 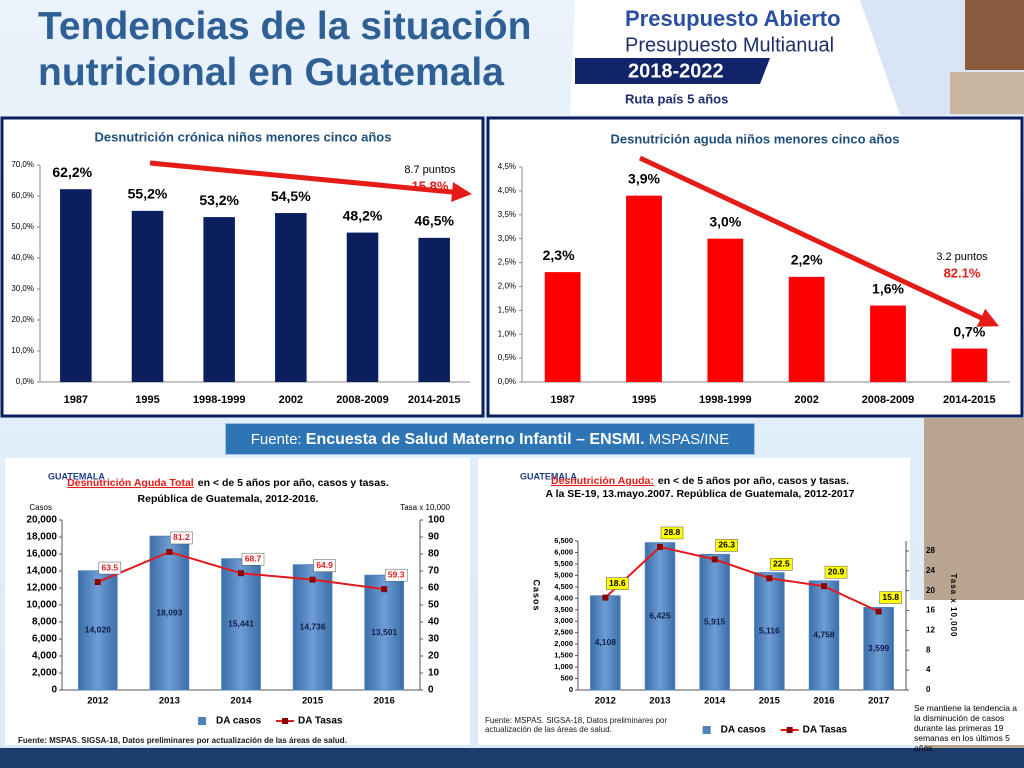 I want to click on y2-tick-label: 28, so click(x=930, y=550).